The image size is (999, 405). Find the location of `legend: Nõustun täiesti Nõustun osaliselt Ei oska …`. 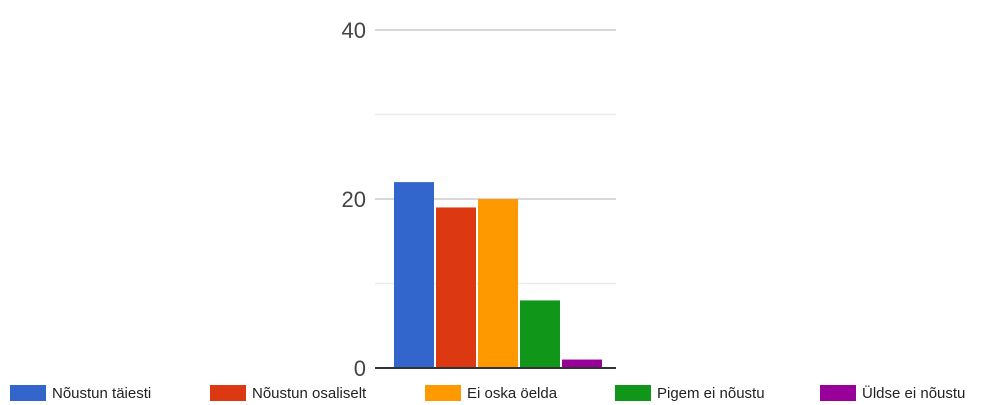

legend: Nõustun täiesti Nõustun osaliselt Ei oska … is located at coordinates (487, 393).